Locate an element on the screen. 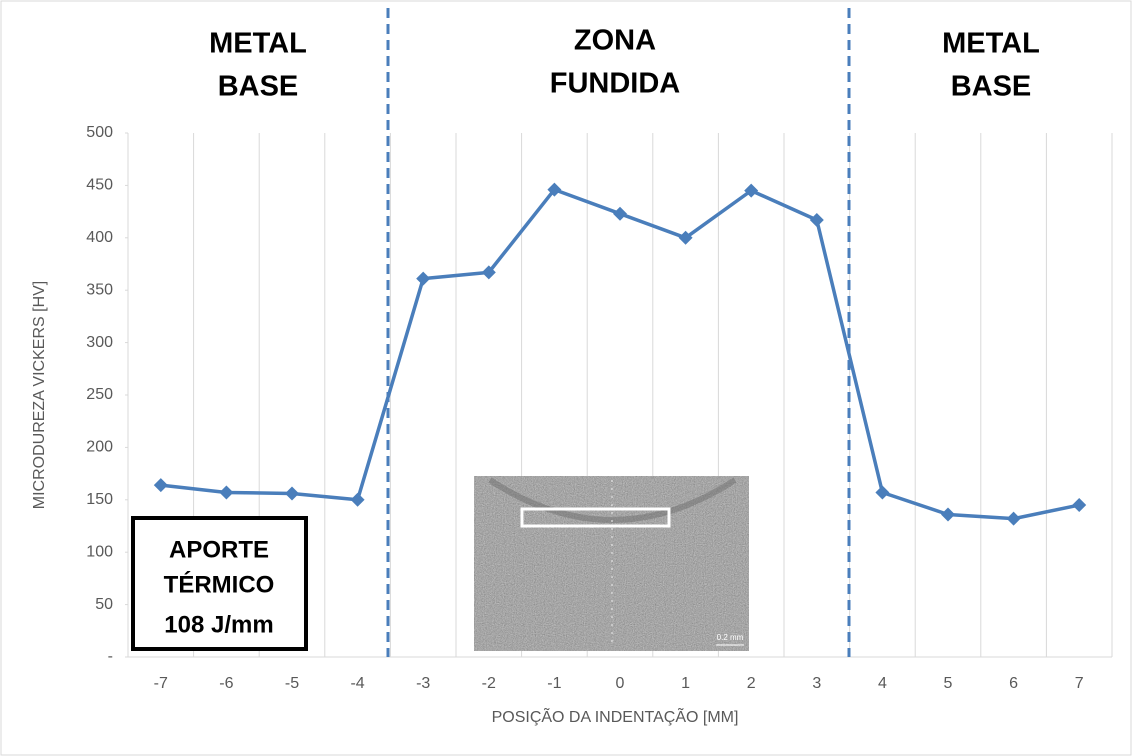 This screenshot has width=1132, height=756. x-tick-label: -5 is located at coordinates (292, 683).